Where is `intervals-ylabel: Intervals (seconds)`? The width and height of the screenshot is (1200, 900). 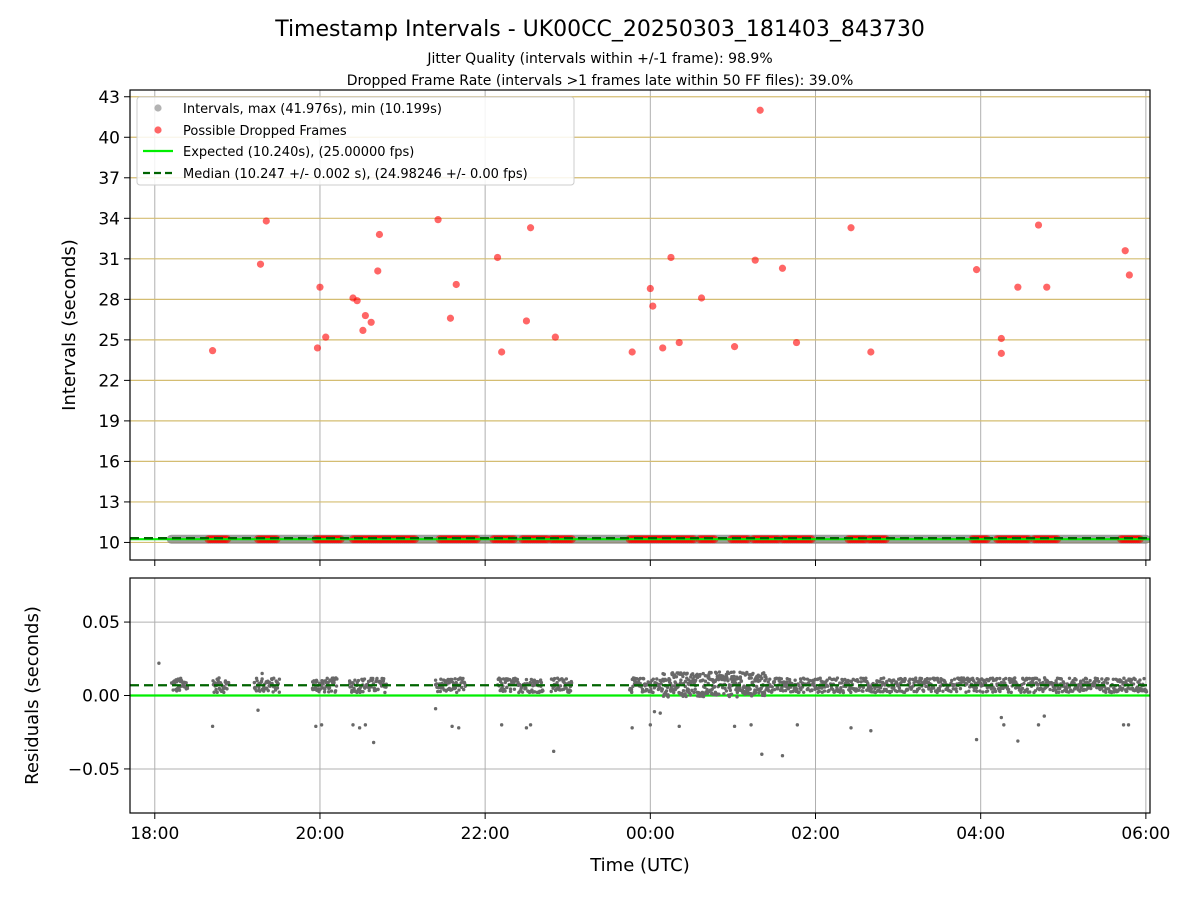 intervals-ylabel: Intervals (seconds) is located at coordinates (69, 325).